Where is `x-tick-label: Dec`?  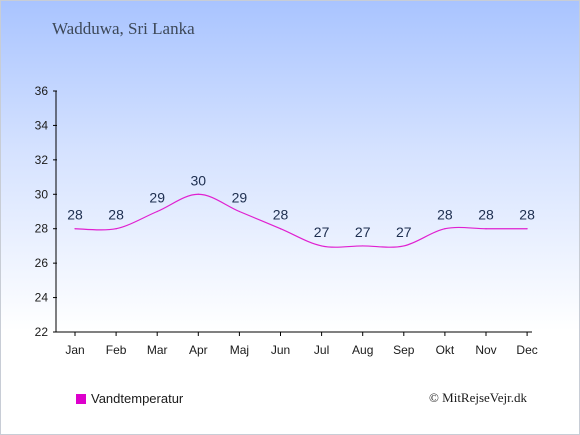
x-tick-label: Dec is located at coordinates (526, 350).